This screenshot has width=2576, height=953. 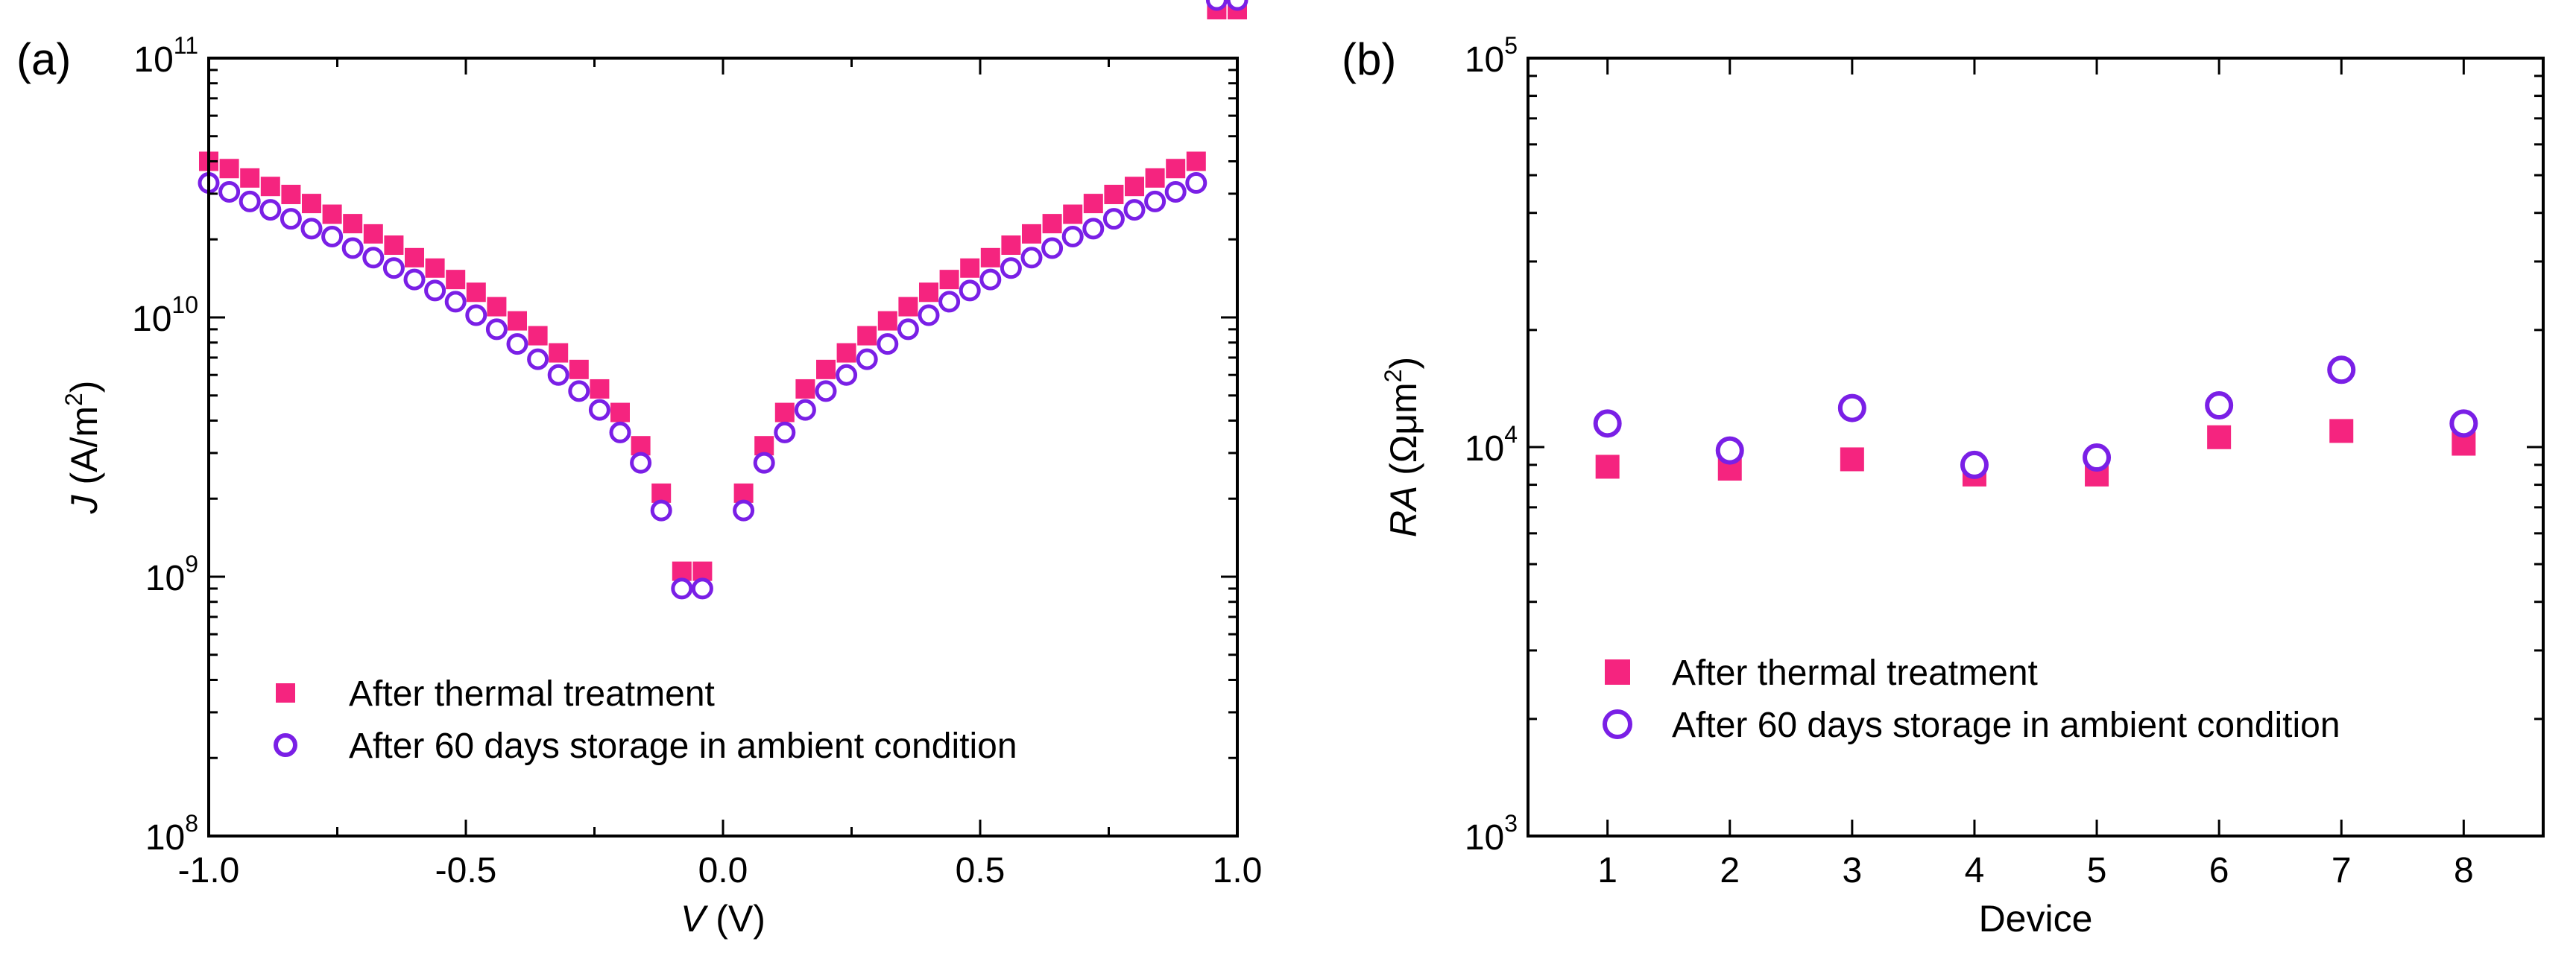 What do you see at coordinates (1403, 363) in the screenshot?
I see `y-label-close: )` at bounding box center [1403, 363].